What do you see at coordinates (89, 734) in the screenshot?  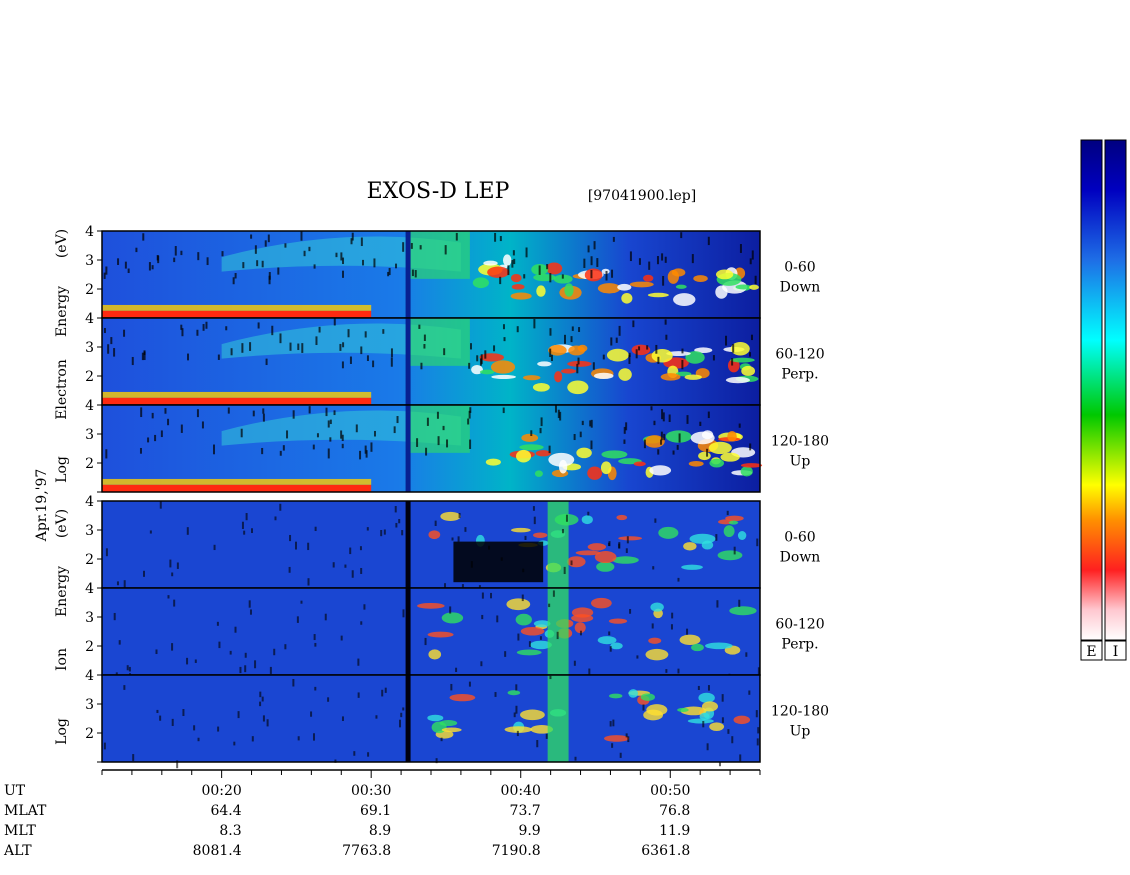 I see `y-tick-label: 2` at bounding box center [89, 734].